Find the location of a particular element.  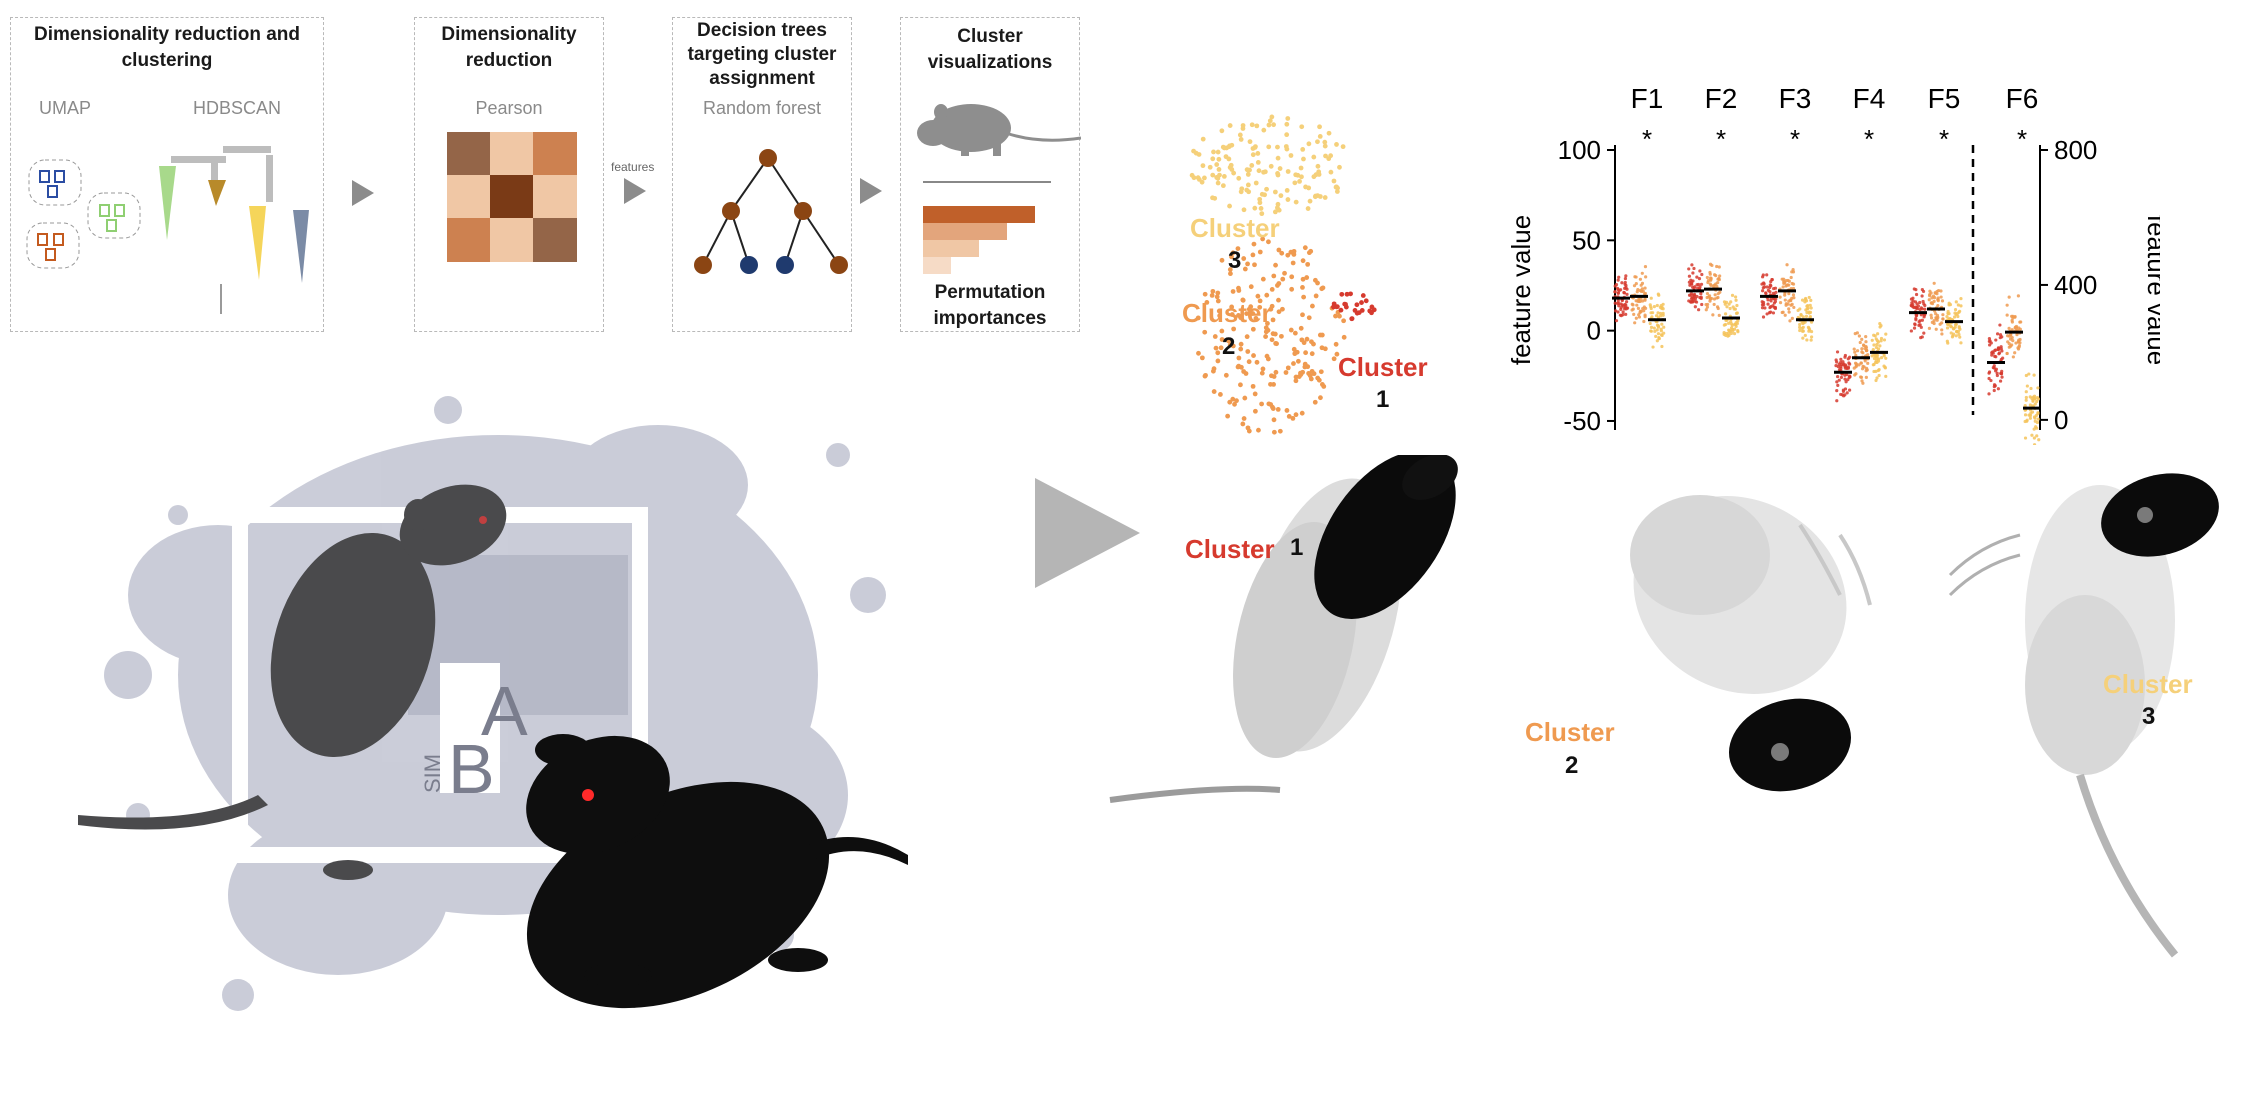

significance-marker: * is located at coordinates (2022, 139).